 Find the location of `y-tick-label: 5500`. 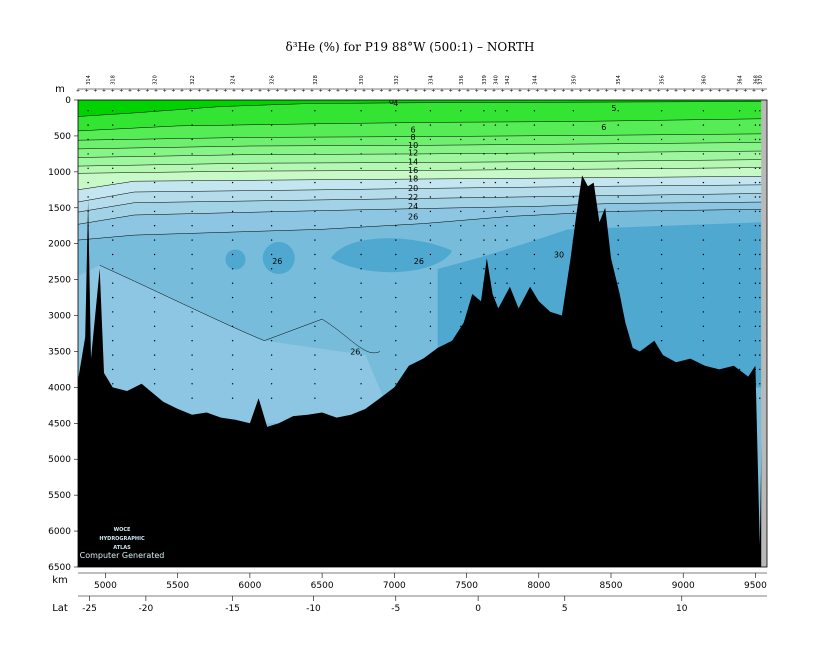

y-tick-label: 5500 is located at coordinates (59, 496).